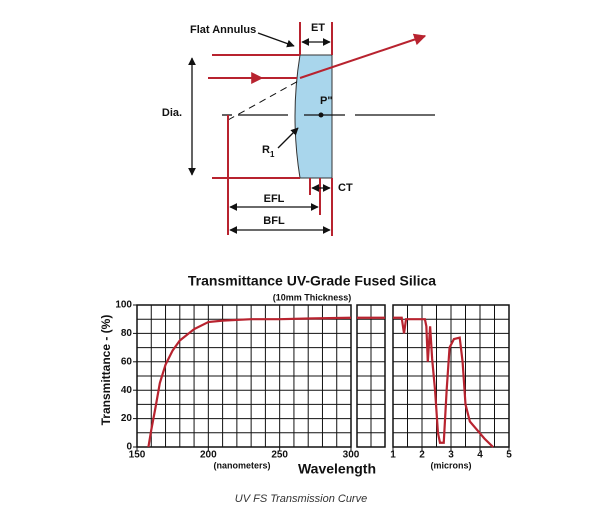 The width and height of the screenshot is (603, 523). I want to click on annulus-arrow, so click(276, 40).